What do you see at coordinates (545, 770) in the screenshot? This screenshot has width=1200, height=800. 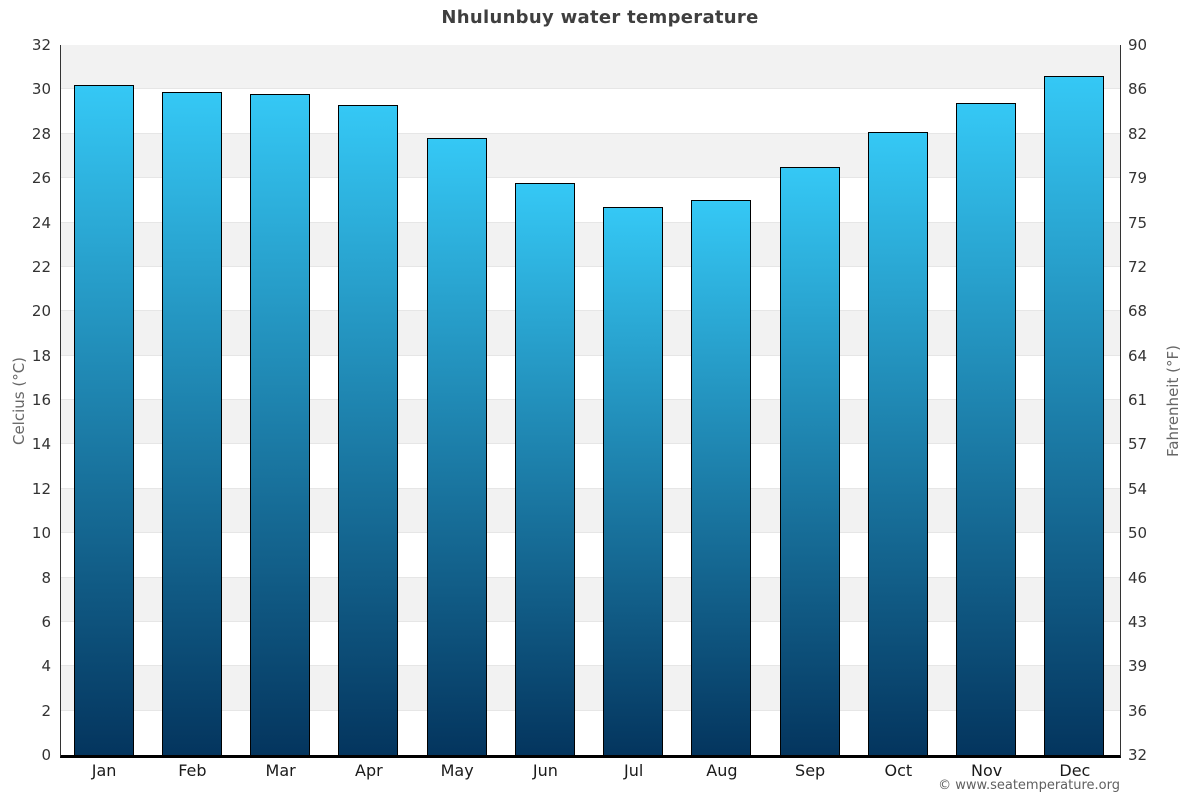 I see `month-label-jun: Jun` at bounding box center [545, 770].